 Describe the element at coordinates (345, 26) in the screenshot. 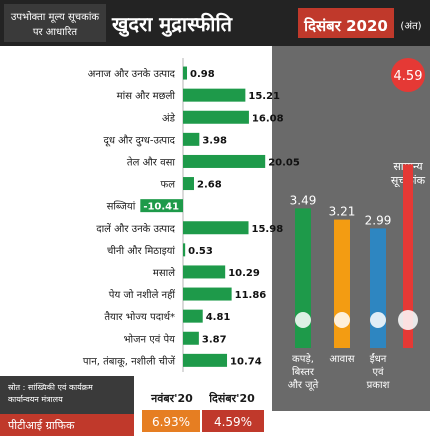

I see `month-label: दिसंबर 2020` at that location.